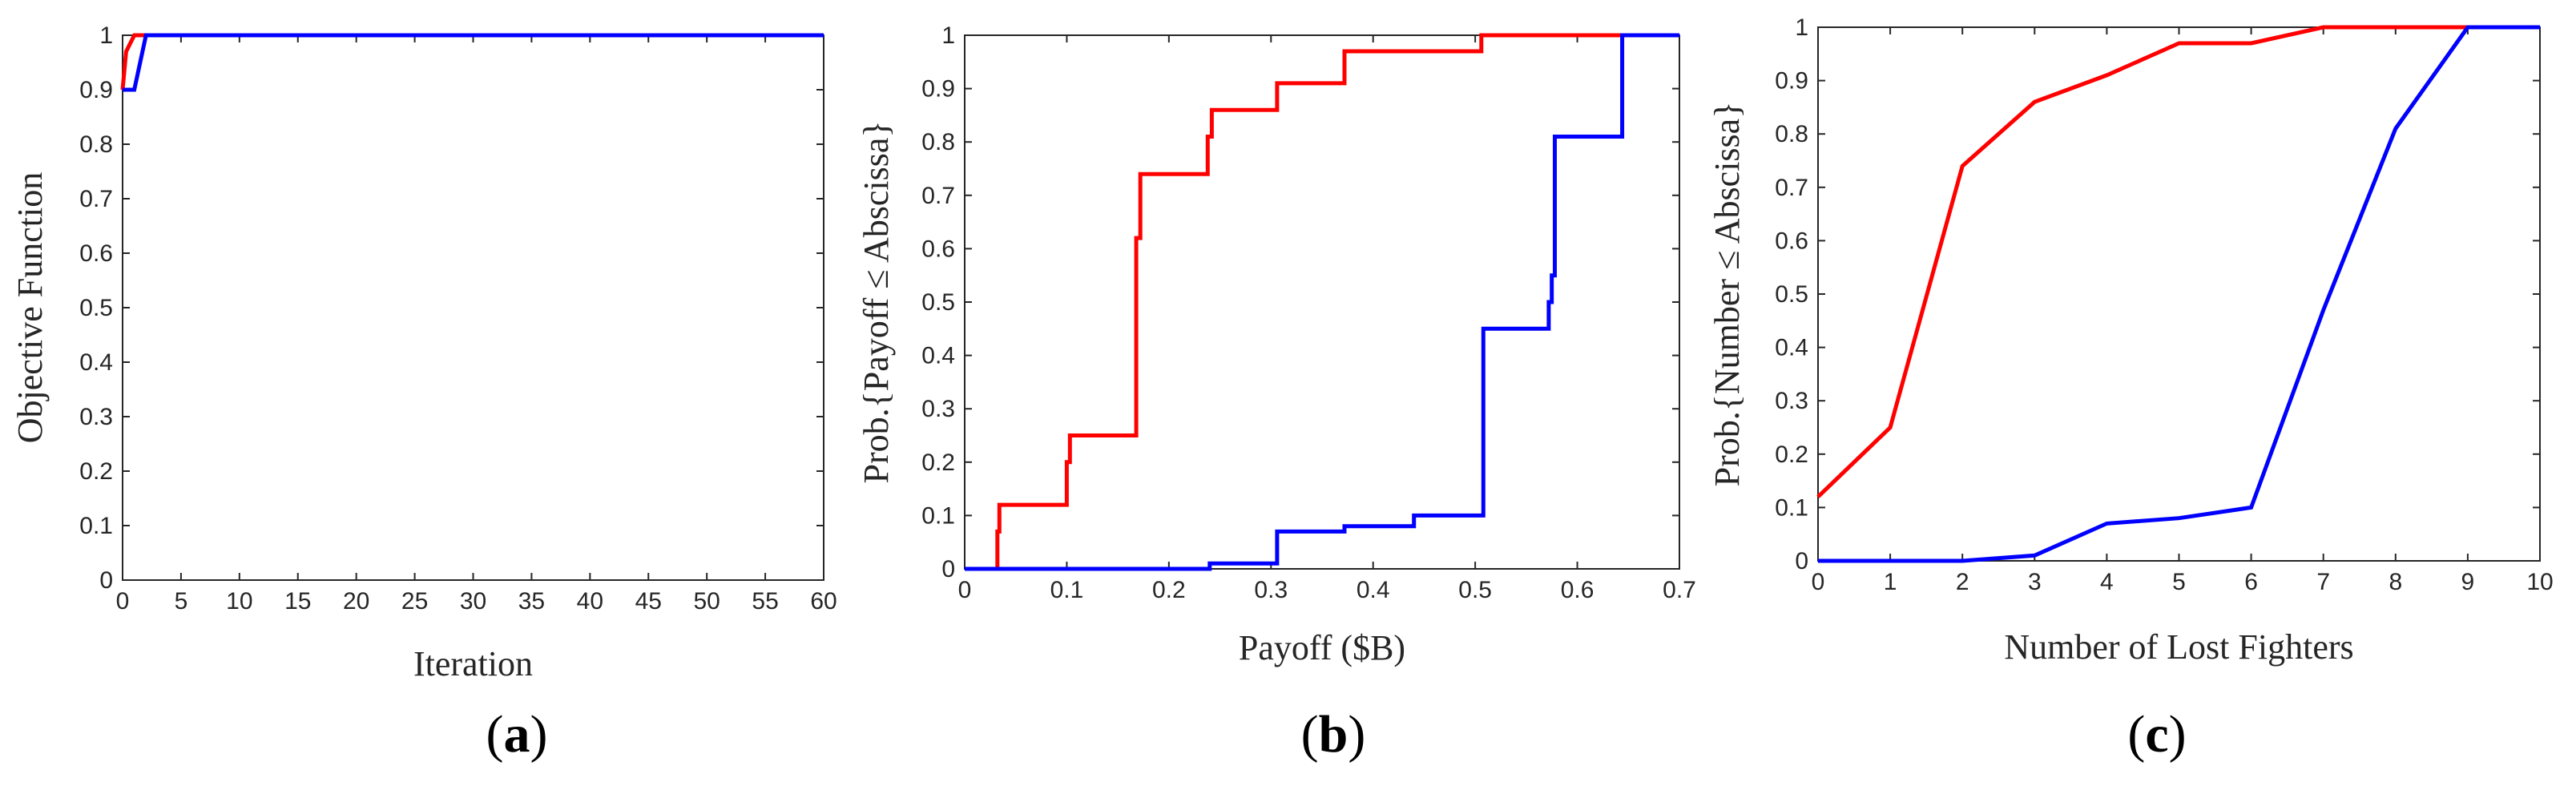 The height and width of the screenshot is (790, 2576). Describe the element at coordinates (1727, 294) in the screenshot. I see `y-axis-label: Prob.{Number ≤ Abscissa}` at that location.